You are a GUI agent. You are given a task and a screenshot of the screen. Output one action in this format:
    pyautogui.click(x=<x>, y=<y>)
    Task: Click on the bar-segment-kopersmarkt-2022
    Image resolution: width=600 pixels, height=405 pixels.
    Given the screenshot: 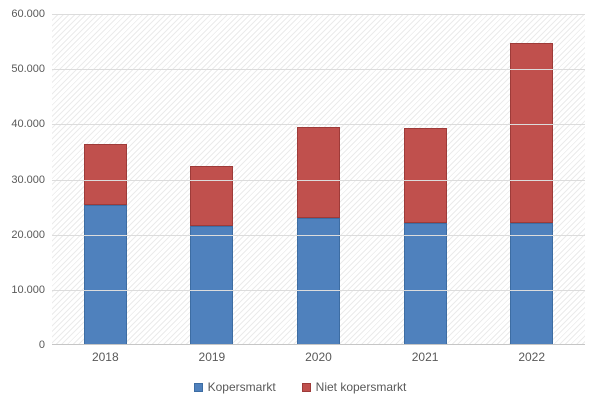 What is the action you would take?
    pyautogui.click(x=532, y=283)
    